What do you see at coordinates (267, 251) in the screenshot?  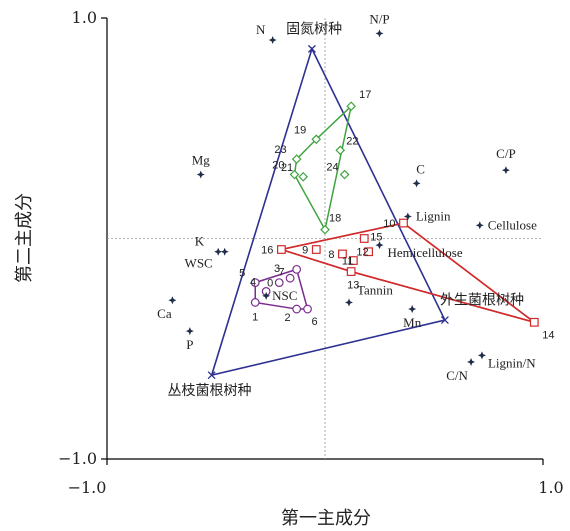 I see `site-label: 16` at bounding box center [267, 251].